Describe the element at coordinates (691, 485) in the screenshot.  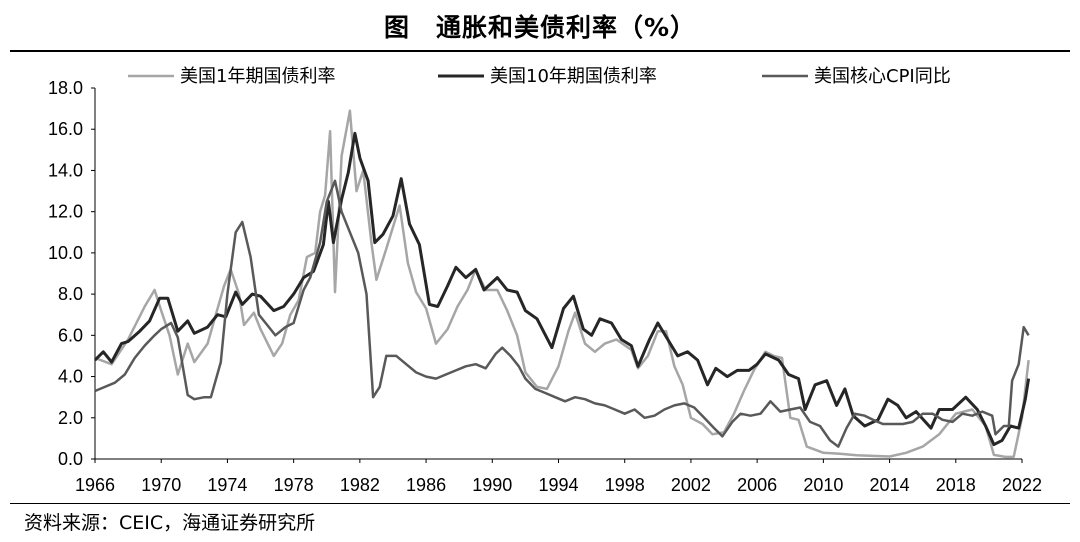
I see `x-tick-label: 2002` at that location.